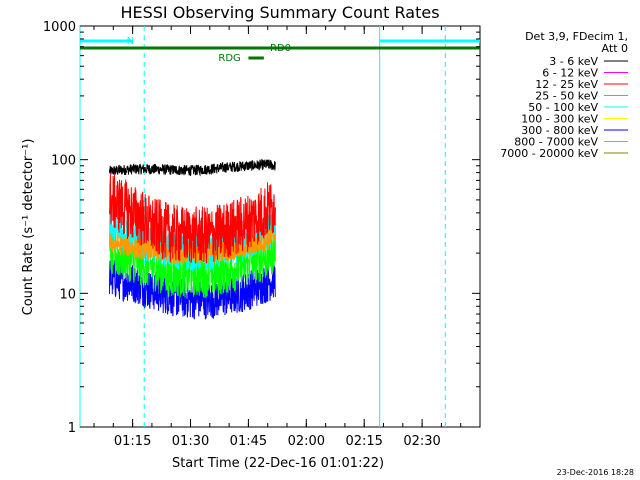  Describe the element at coordinates (278, 463) in the screenshot. I see `x-axis-label: Start Time (22-Dec-16 01:01:22)` at that location.